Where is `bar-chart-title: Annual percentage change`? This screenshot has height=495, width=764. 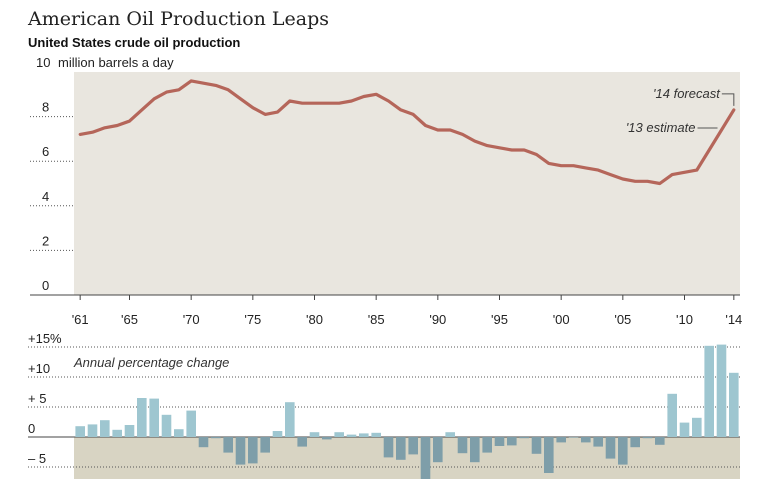 bar-chart-title: Annual percentage change is located at coordinates (151, 362).